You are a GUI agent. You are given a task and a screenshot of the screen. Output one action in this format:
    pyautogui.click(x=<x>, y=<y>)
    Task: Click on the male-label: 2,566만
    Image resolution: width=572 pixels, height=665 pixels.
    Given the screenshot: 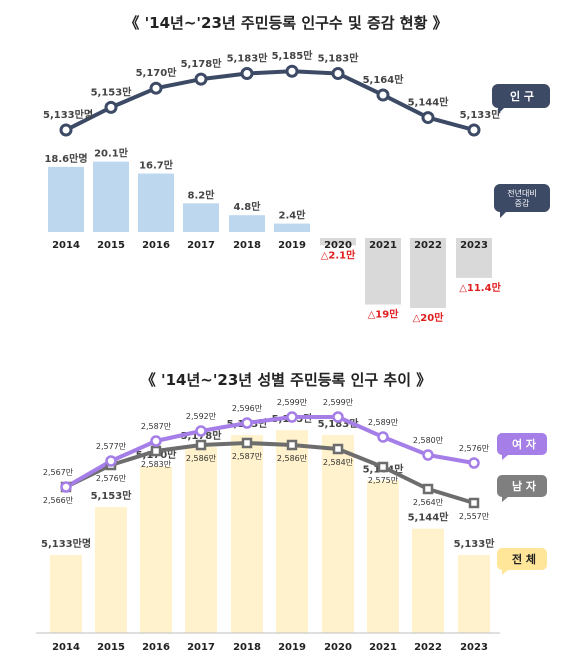 What is the action you would take?
    pyautogui.click(x=58, y=500)
    